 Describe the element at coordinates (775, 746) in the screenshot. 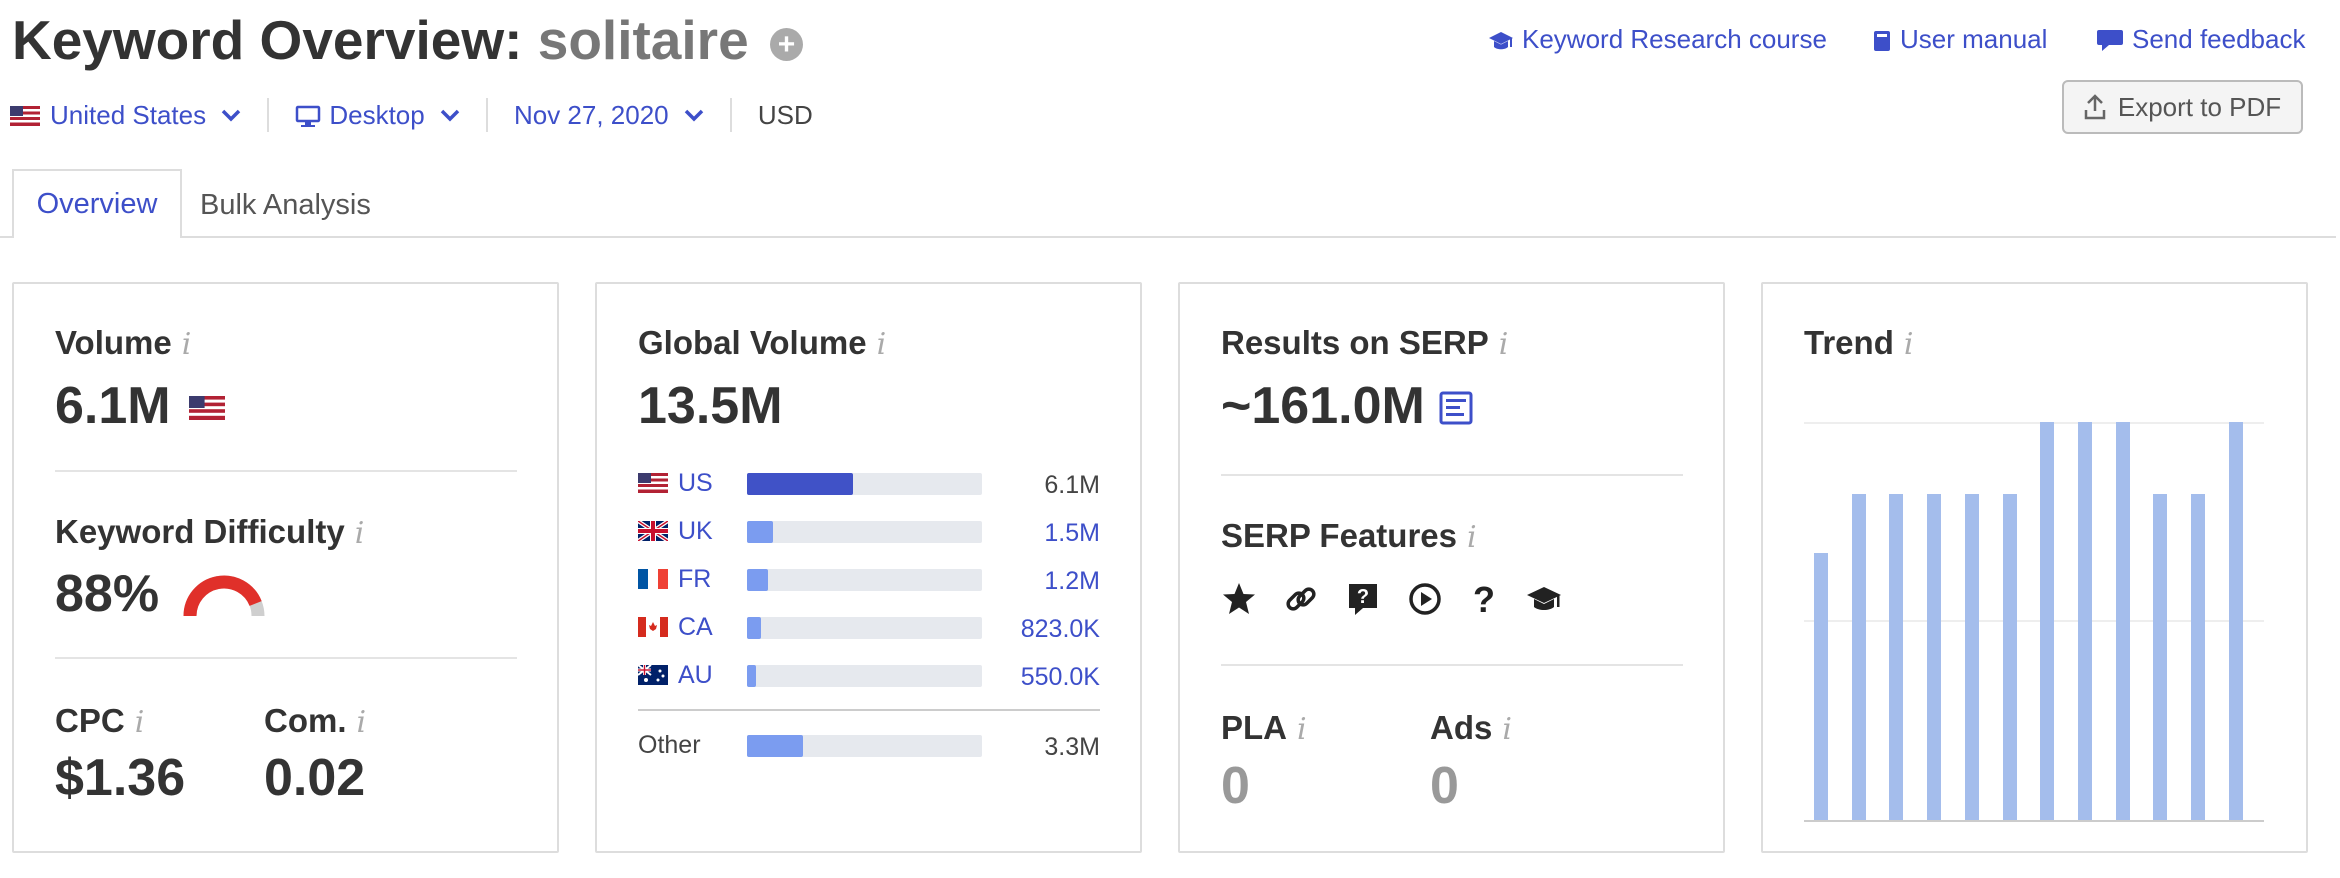

I see `other-bar-fill` at that location.